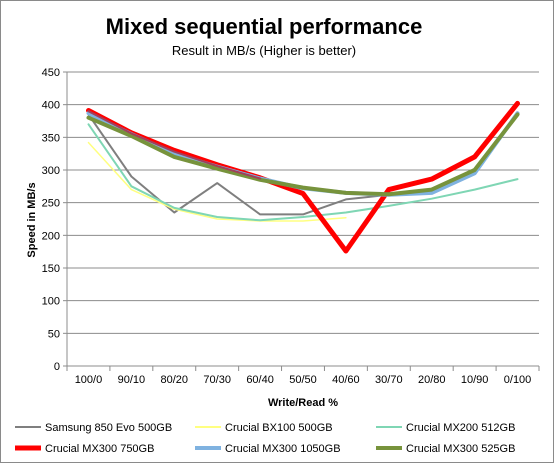  What do you see at coordinates (54, 334) in the screenshot?
I see `y-tick-label: 50` at bounding box center [54, 334].